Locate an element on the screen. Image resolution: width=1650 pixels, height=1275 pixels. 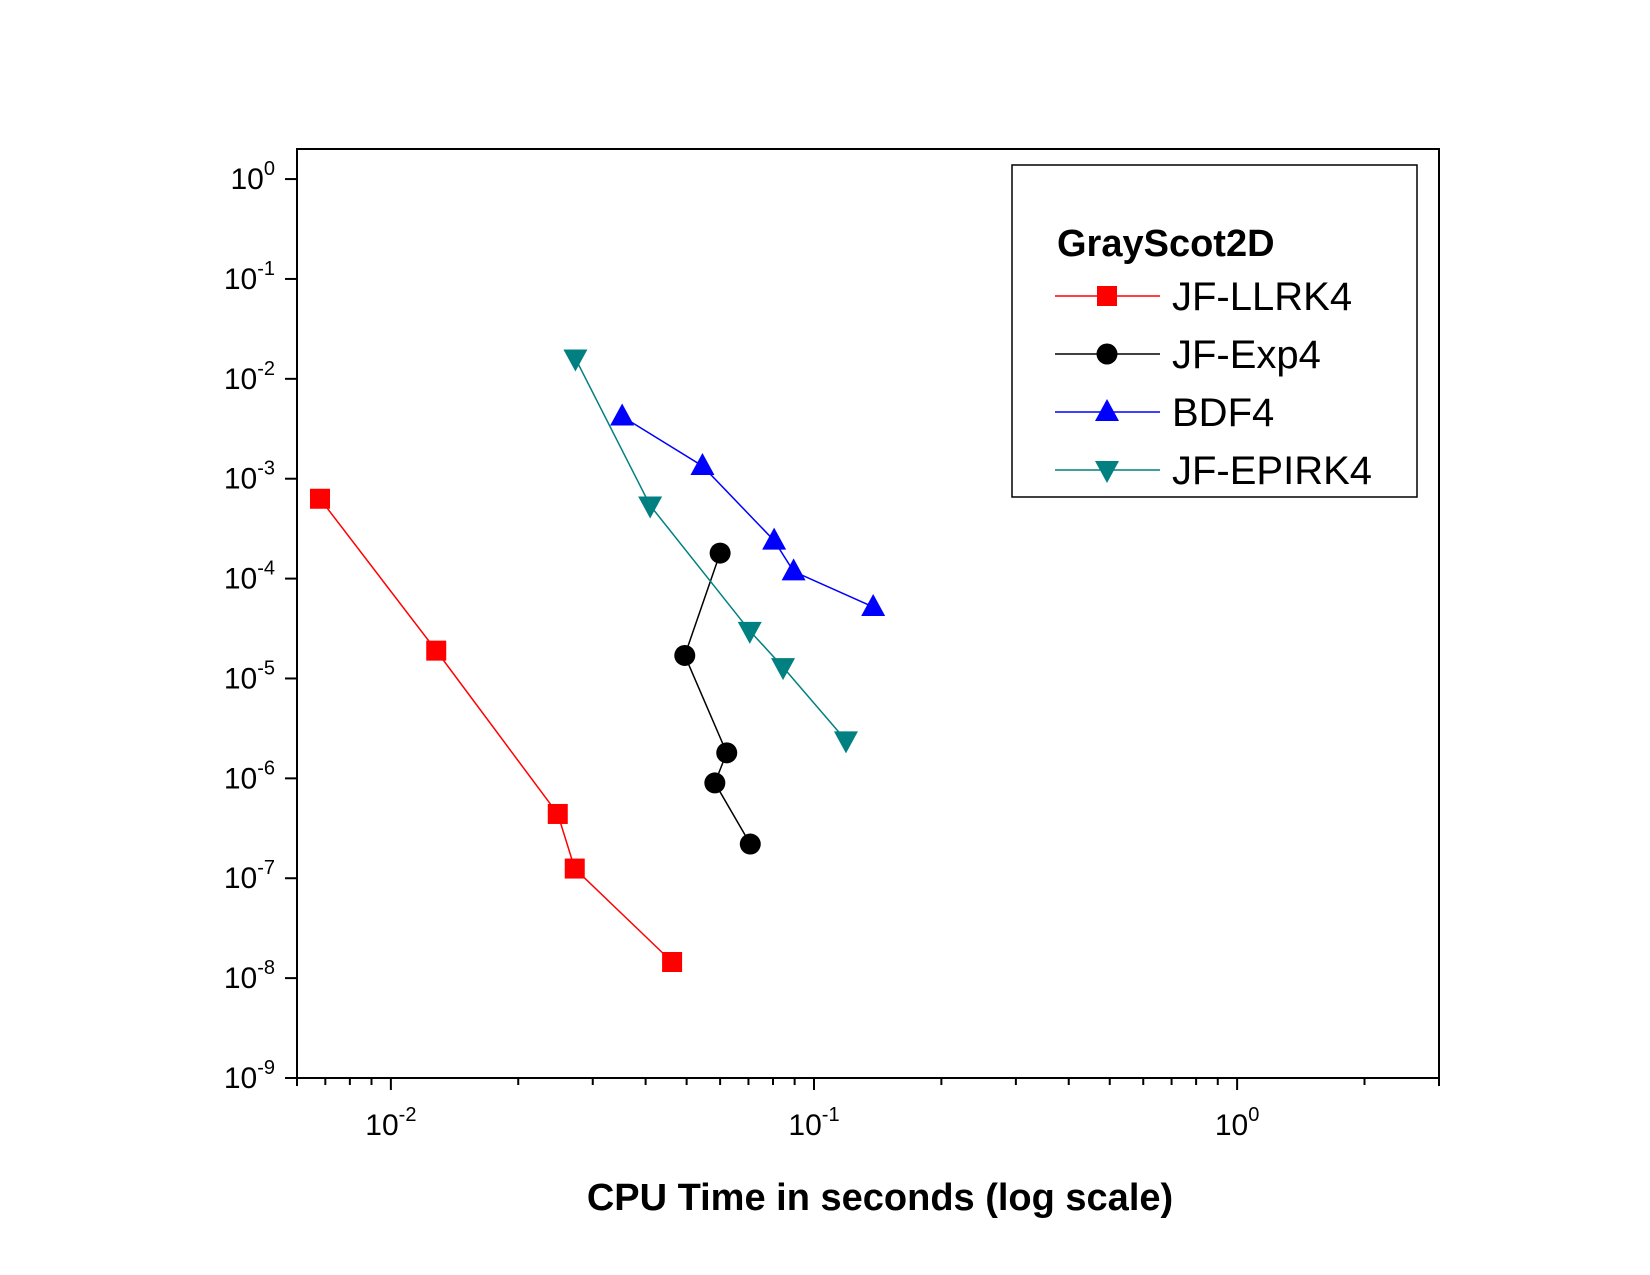
y-tick-label: 10⁻⁶ is located at coordinates (249, 776).